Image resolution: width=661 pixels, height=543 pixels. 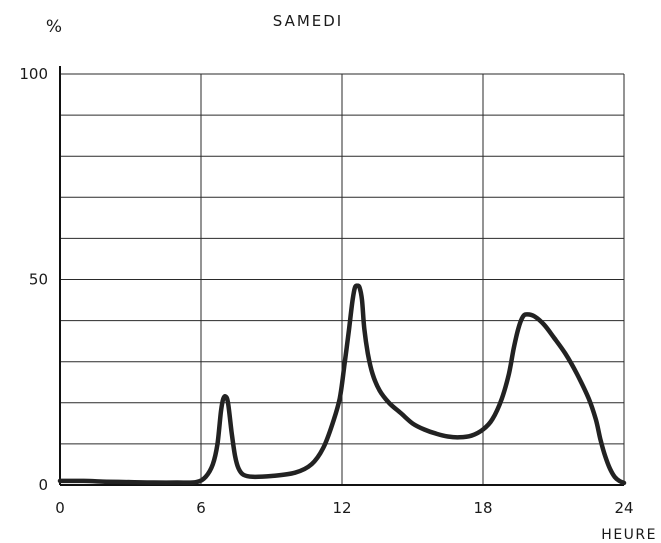 I want to click on y-tick-label: 50, so click(x=38, y=280).